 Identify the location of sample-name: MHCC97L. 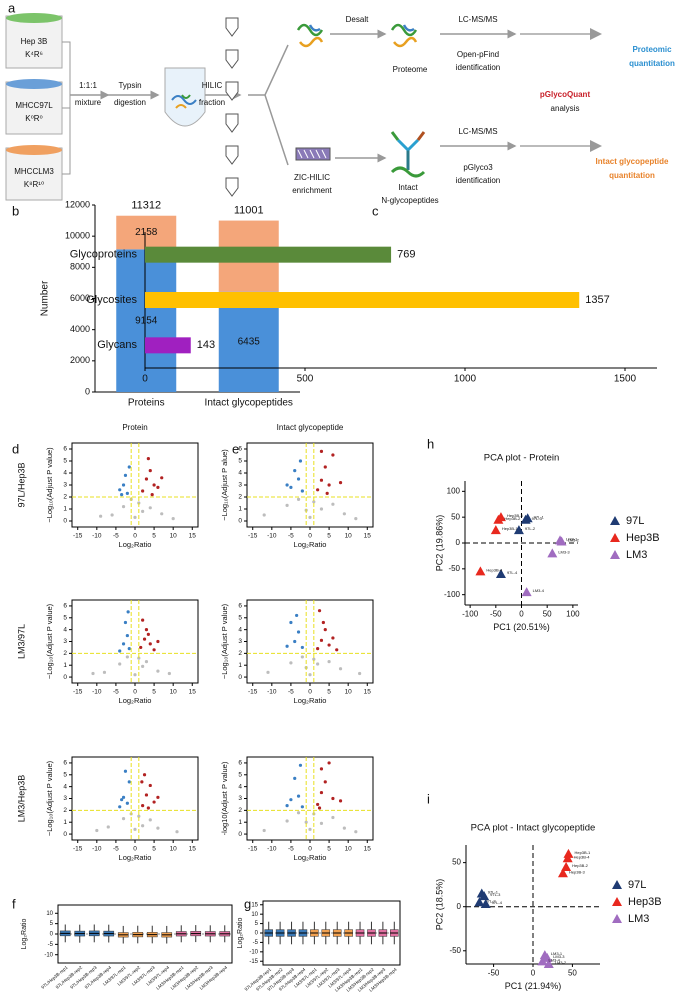
(34, 105).